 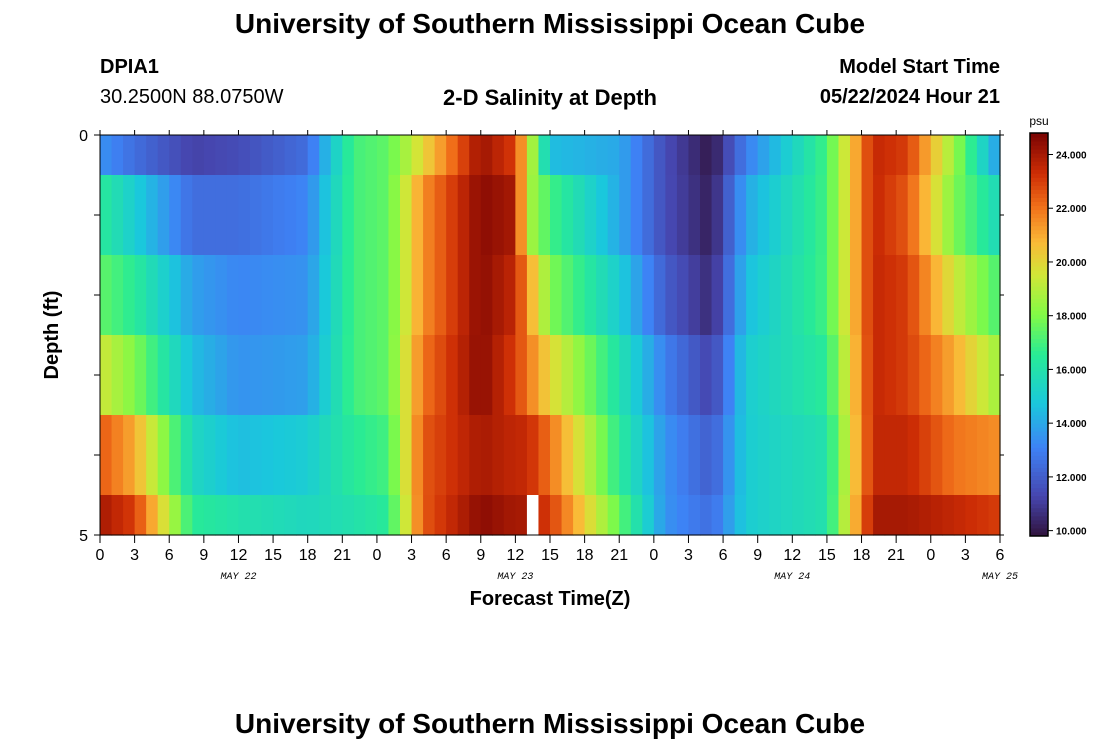 What do you see at coordinates (757, 555) in the screenshot?
I see `x-tick-label: 9` at bounding box center [757, 555].